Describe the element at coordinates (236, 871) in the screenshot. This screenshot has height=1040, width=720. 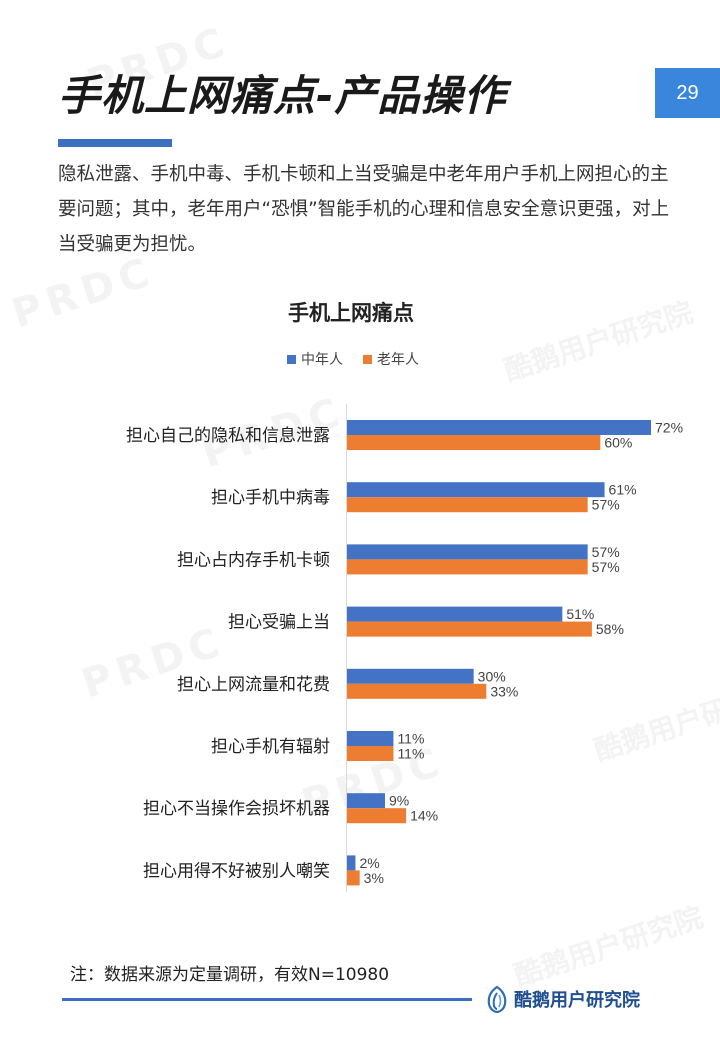
I see `category-label: 担心用得不好被别人嘲笑` at that location.